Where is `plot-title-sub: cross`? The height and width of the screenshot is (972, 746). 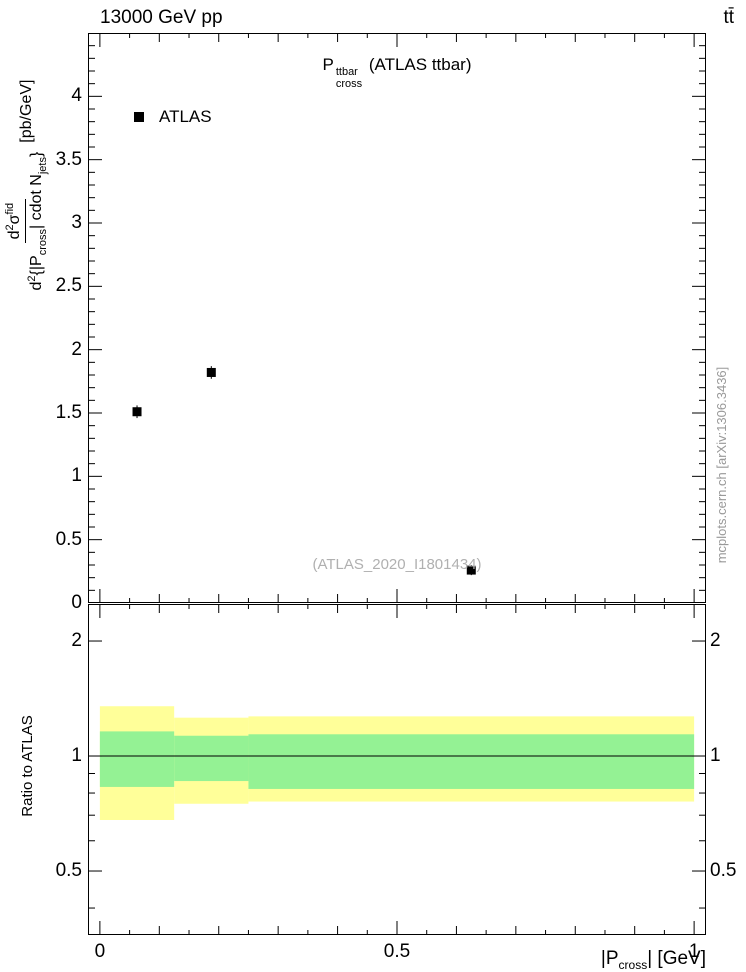
plot-title-sub: cross is located at coordinates (349, 83).